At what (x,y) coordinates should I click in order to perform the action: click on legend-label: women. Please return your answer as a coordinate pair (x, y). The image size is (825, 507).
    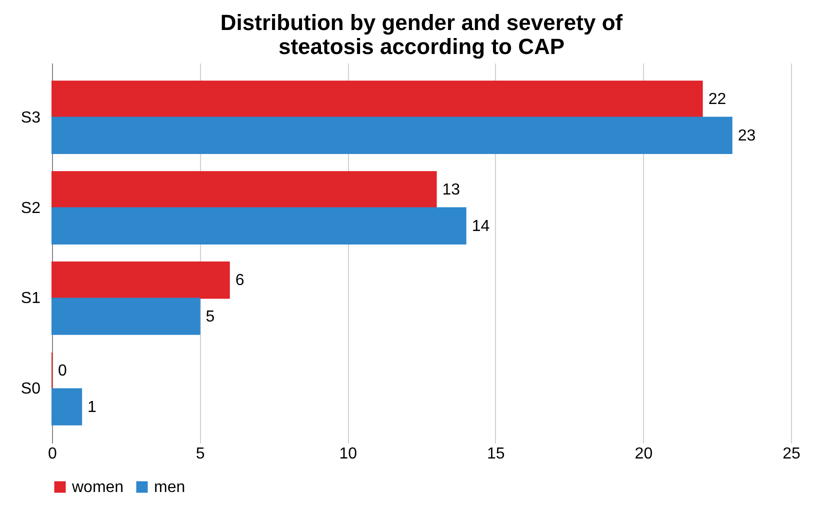
    Looking at the image, I should click on (97, 487).